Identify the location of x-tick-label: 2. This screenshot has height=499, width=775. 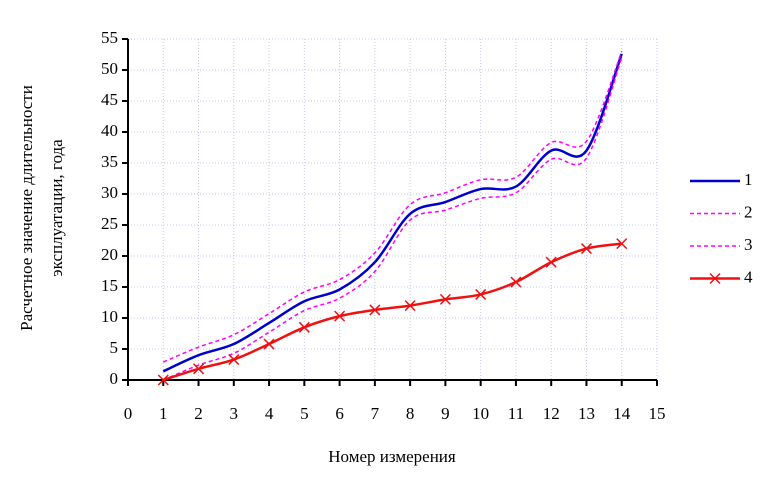
(198, 413).